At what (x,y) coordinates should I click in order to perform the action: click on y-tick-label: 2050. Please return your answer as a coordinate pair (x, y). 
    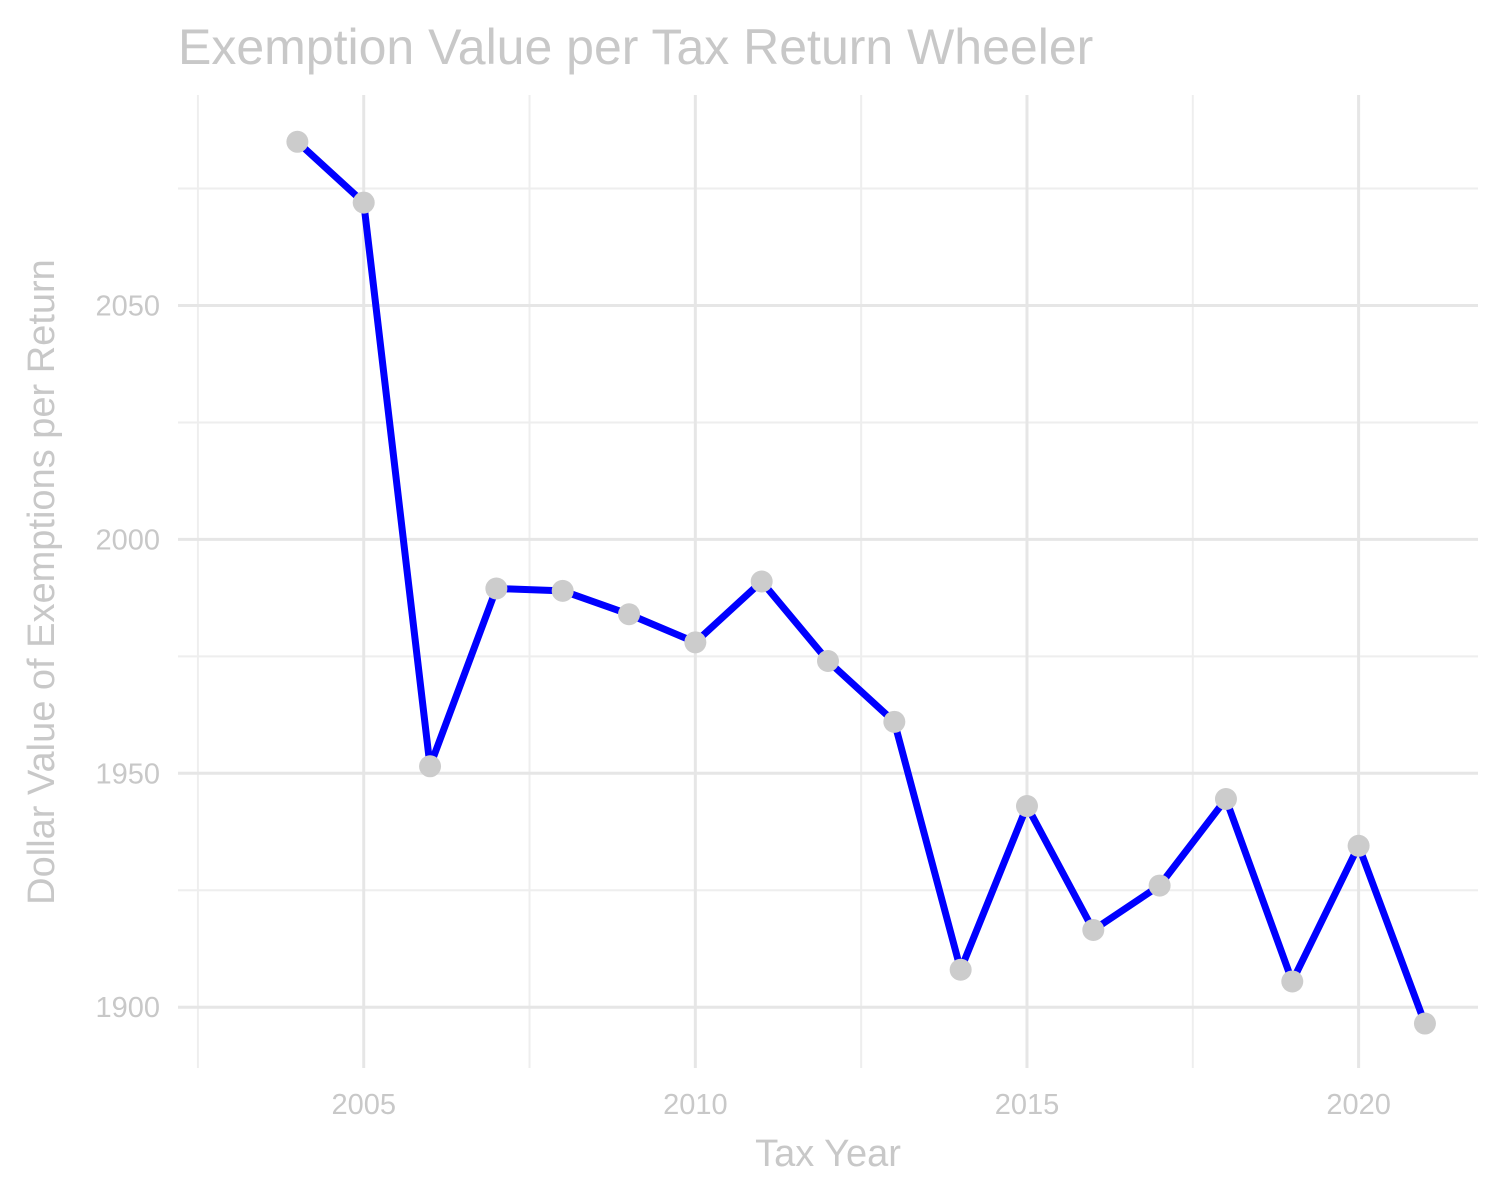
    Looking at the image, I should click on (127, 307).